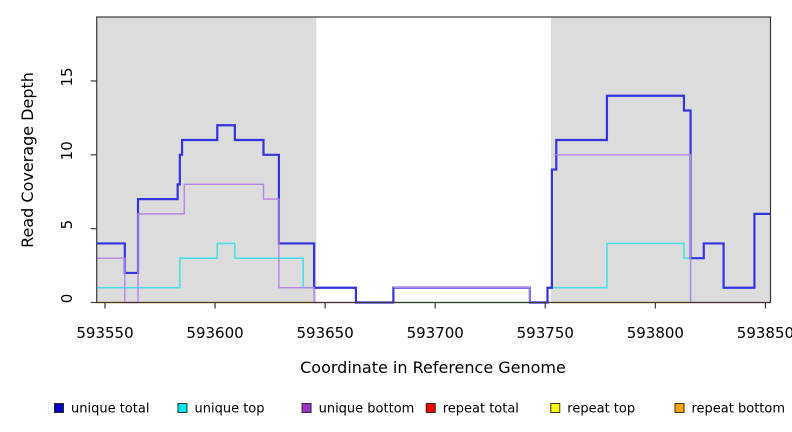  I want to click on x-tick-label: 593850, so click(764, 333).